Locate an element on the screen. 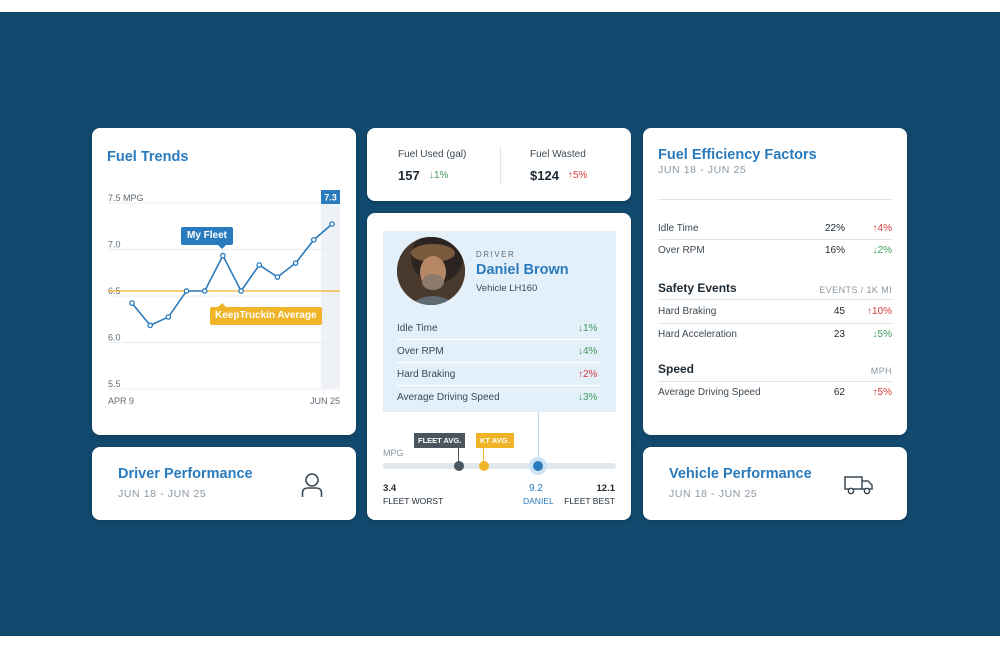 This screenshot has width=1000, height=658. vehicle-performance-title: Vehicle Performance is located at coordinates (740, 474).